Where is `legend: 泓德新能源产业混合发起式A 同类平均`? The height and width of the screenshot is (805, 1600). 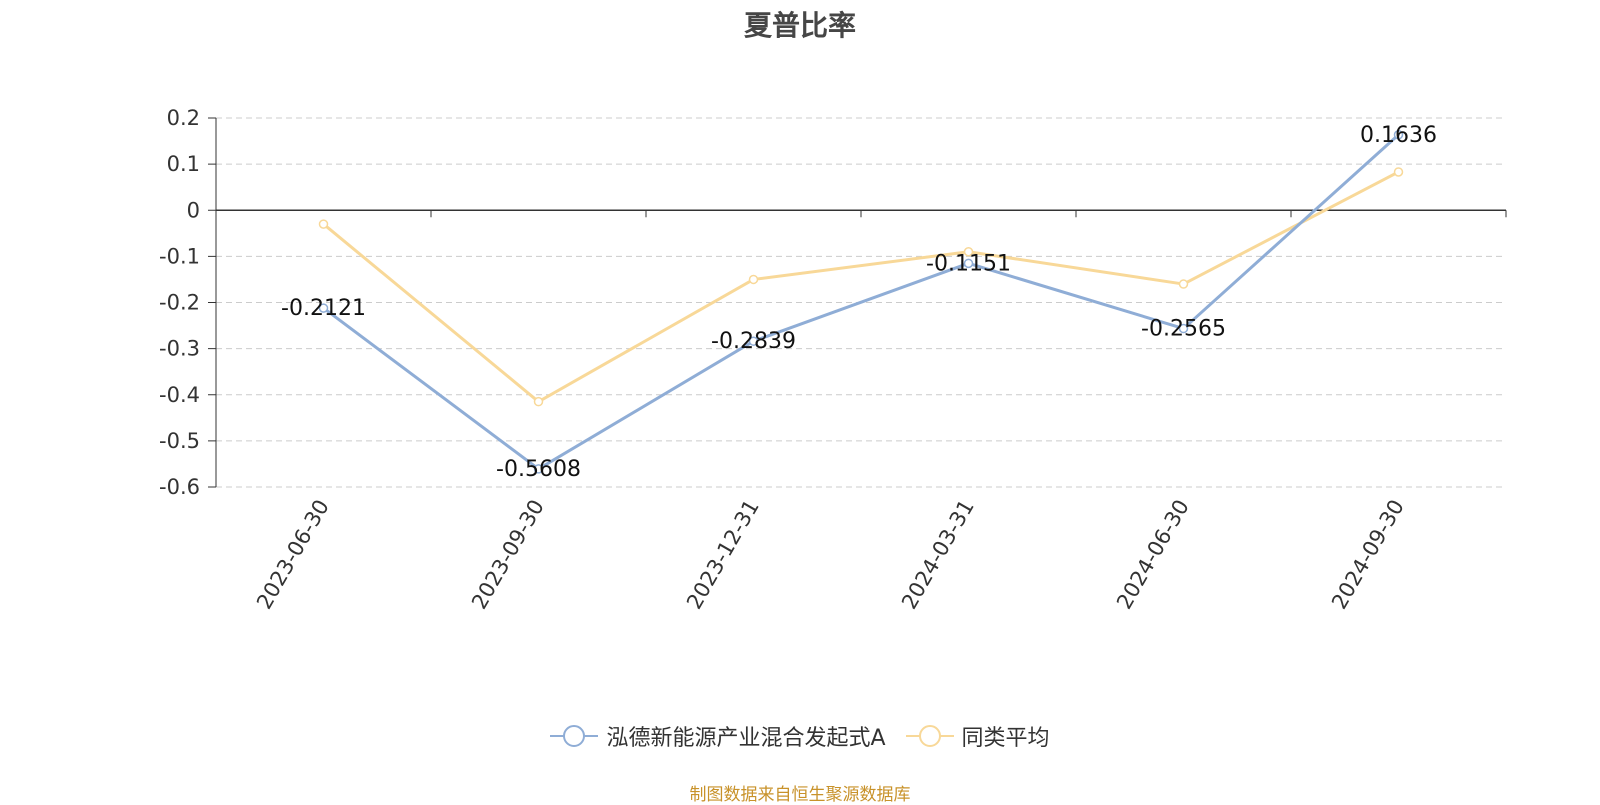
legend: 泓德新能源产业混合发起式A 同类平均 is located at coordinates (800, 736).